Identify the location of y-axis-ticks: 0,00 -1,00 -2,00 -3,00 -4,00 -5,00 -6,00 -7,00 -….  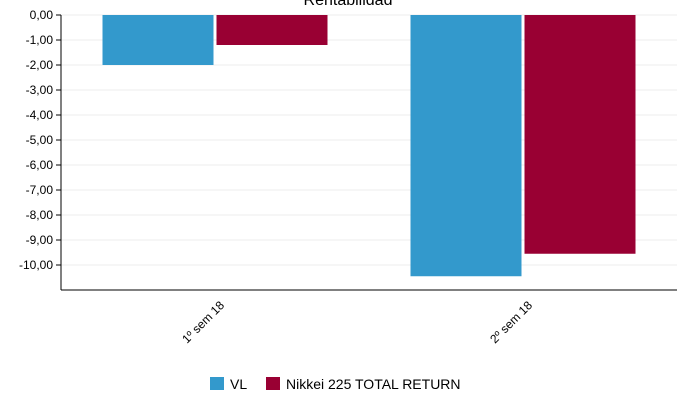
(40, 140).